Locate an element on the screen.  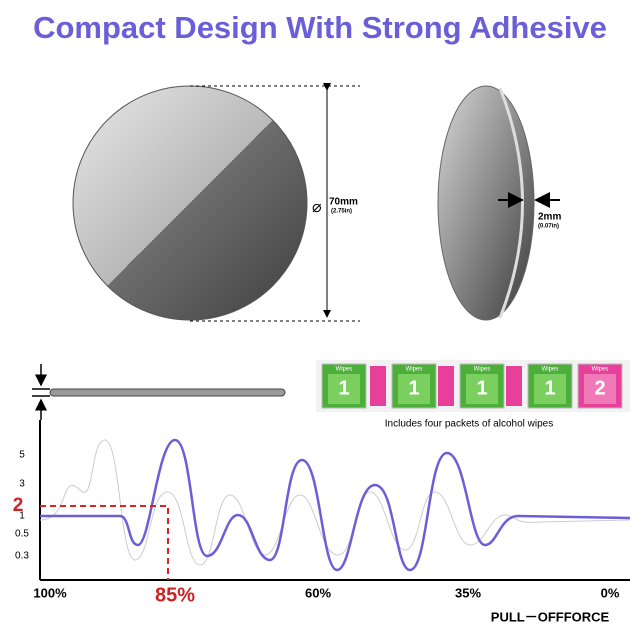
wipe-number: 2 is located at coordinates (599, 388).